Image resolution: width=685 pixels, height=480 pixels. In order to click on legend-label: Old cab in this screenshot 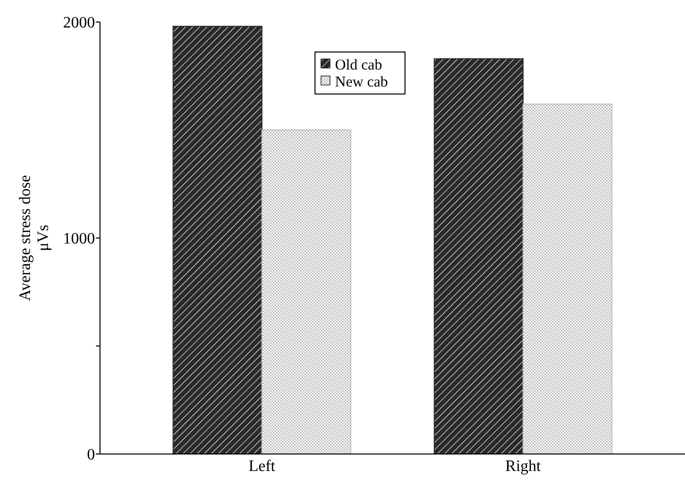, I will do `click(358, 65)`.